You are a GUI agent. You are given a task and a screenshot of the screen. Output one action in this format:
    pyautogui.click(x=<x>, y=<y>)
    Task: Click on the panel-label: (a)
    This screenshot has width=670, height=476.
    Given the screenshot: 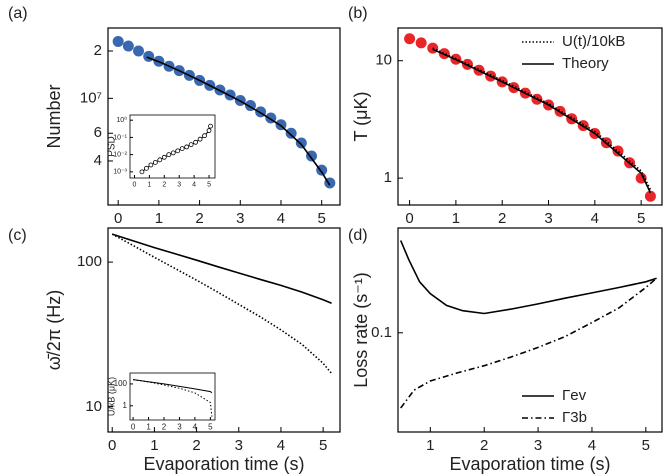 What is the action you would take?
    pyautogui.click(x=18, y=13)
    